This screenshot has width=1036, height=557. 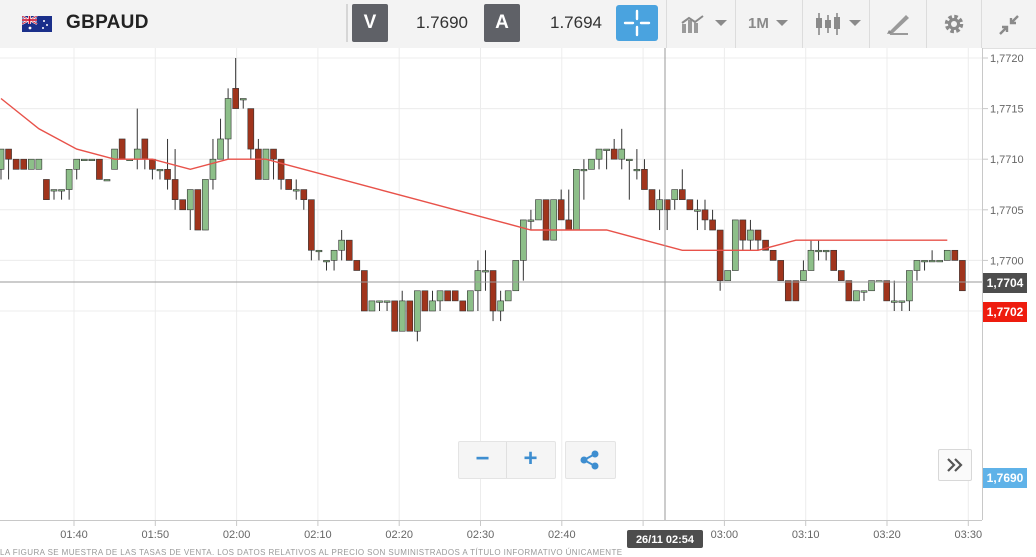 I want to click on settings-button, so click(x=953, y=24).